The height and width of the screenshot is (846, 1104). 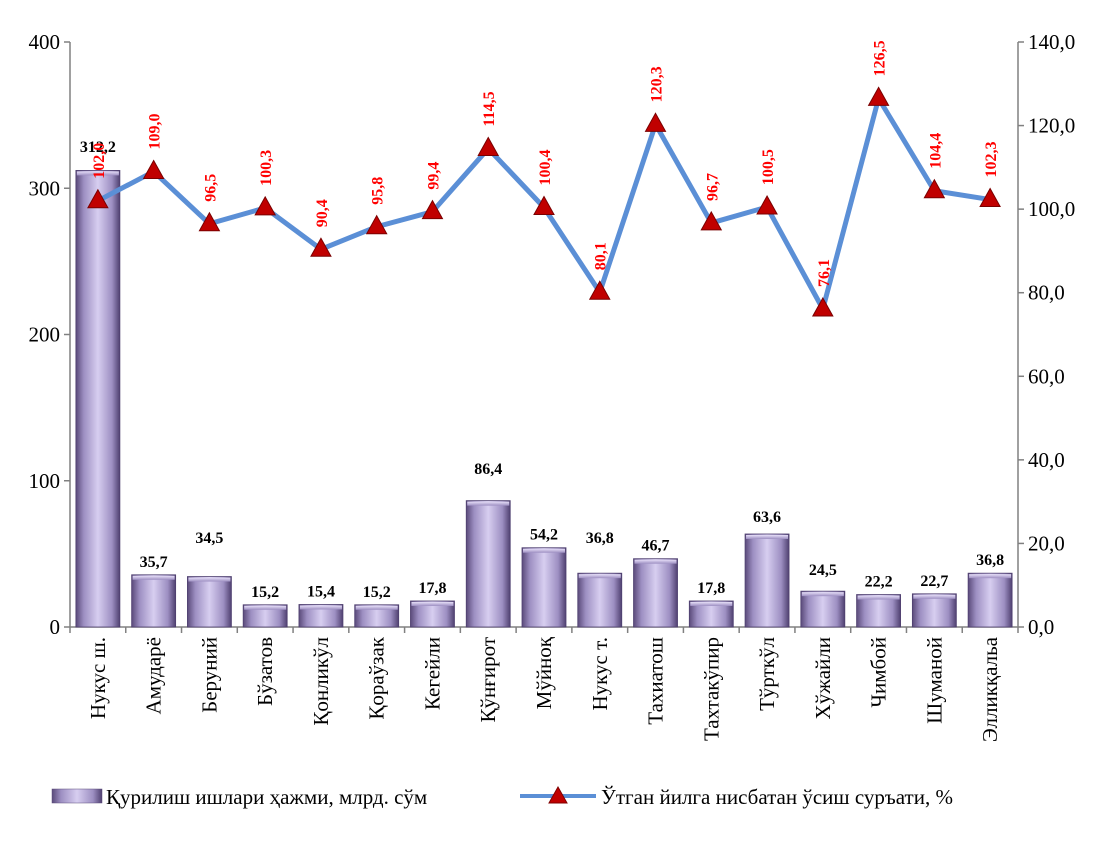 I want to click on bar-data-label: 54,2, so click(x=544, y=535).